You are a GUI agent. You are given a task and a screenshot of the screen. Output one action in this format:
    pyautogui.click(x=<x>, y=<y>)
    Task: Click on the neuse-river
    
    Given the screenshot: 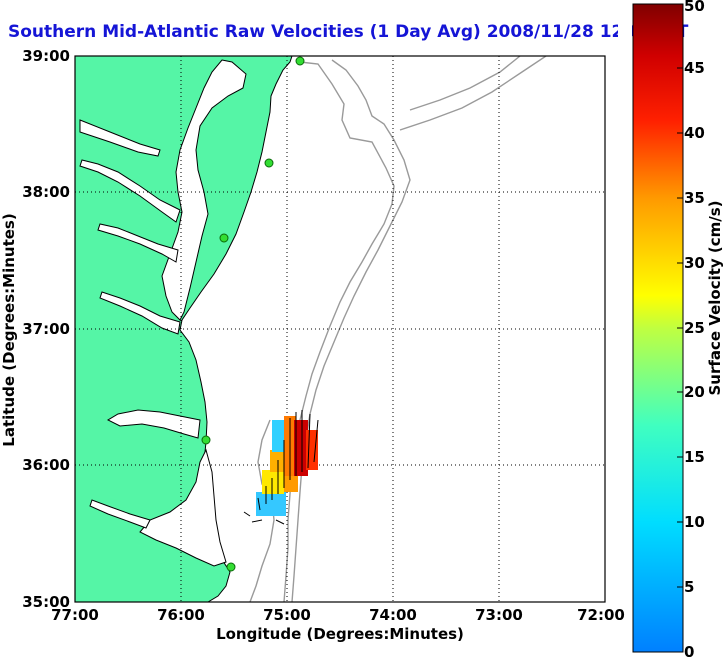 What is the action you would take?
    pyautogui.click(x=120, y=514)
    